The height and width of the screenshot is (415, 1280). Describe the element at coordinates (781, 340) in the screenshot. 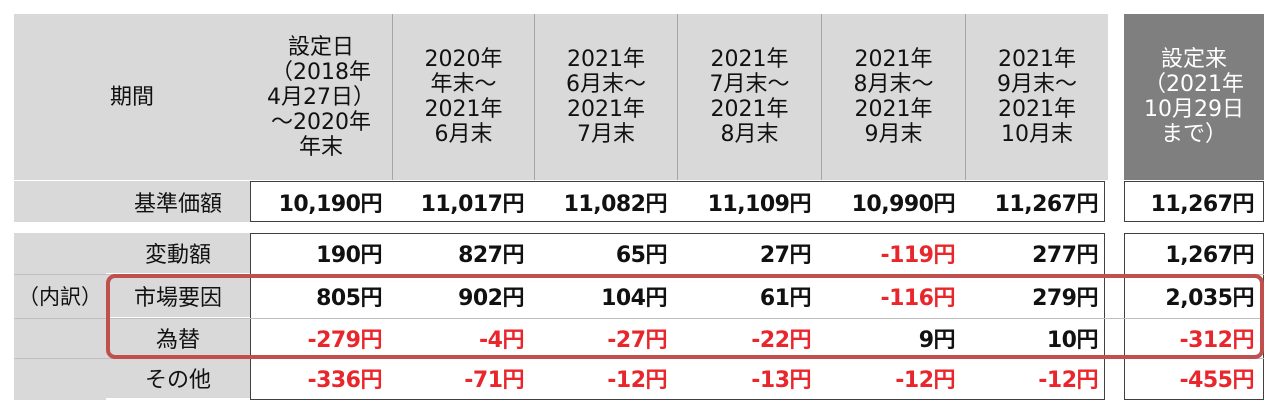

I see `fx-row-value: -22円` at that location.